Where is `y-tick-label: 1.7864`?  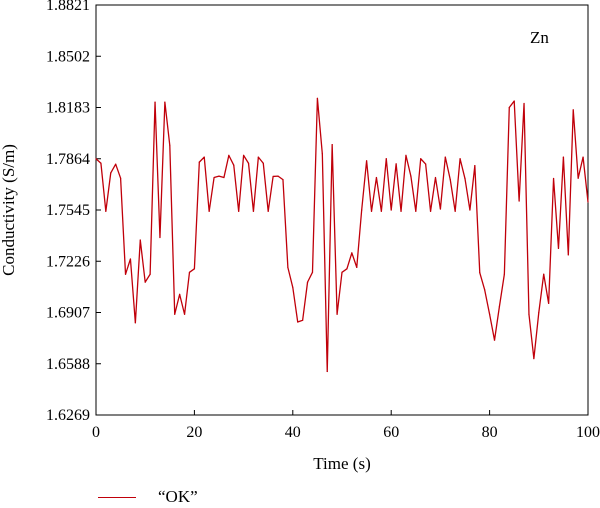
y-tick-label: 1.7864 is located at coordinates (68, 159).